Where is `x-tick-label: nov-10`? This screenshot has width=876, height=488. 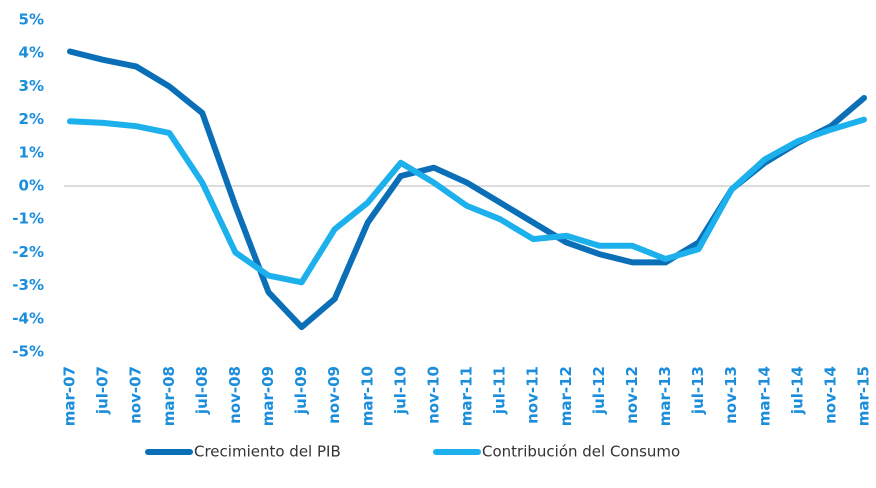
x-tick-label: nov-10 is located at coordinates (433, 395).